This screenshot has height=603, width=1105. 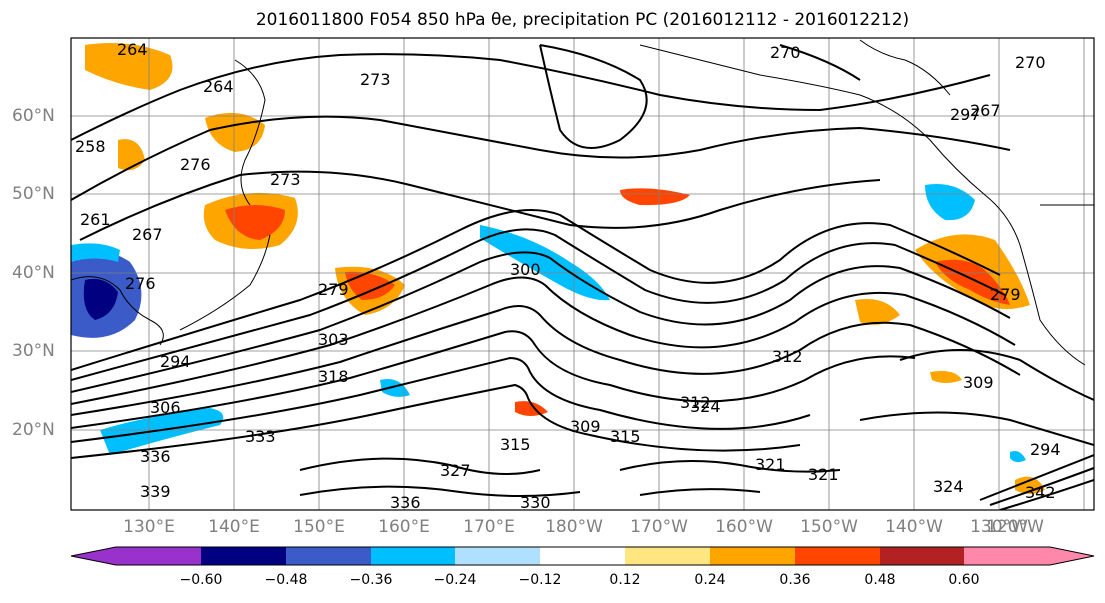 What do you see at coordinates (535, 502) in the screenshot?
I see `contour-label: 330` at bounding box center [535, 502].